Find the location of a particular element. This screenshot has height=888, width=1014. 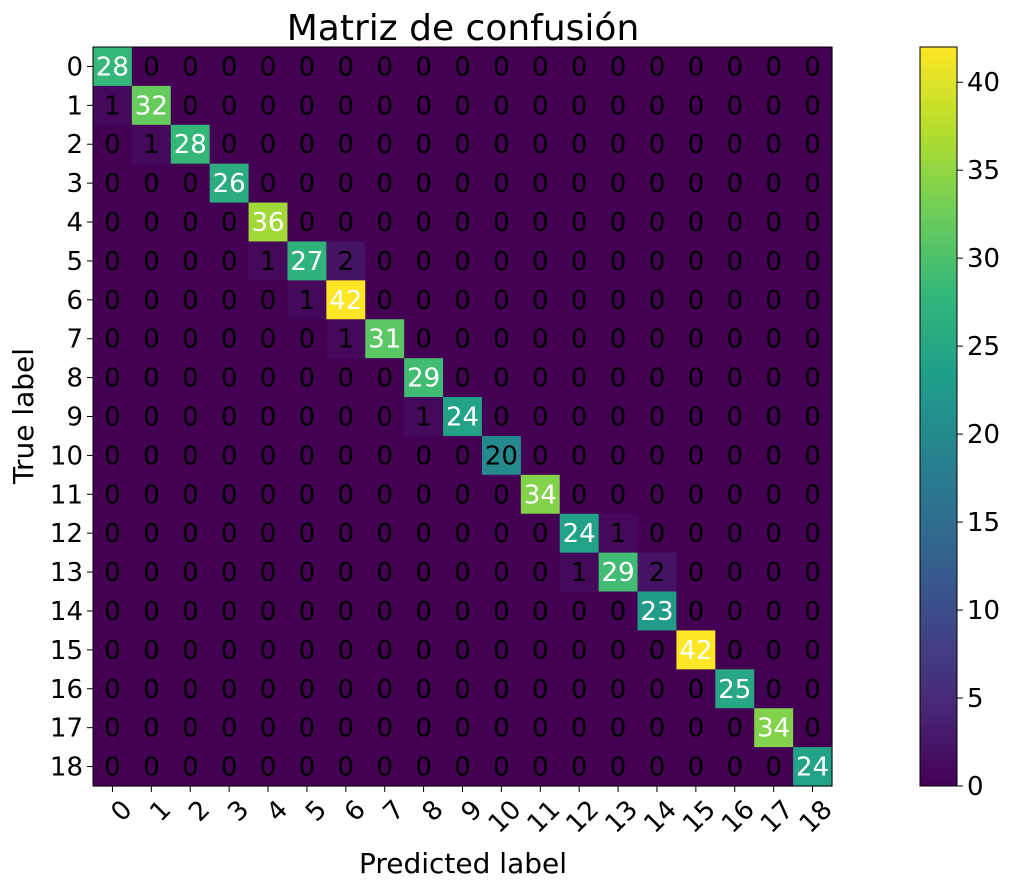

heatmap-cell-r7-c12 is located at coordinates (579, 339).